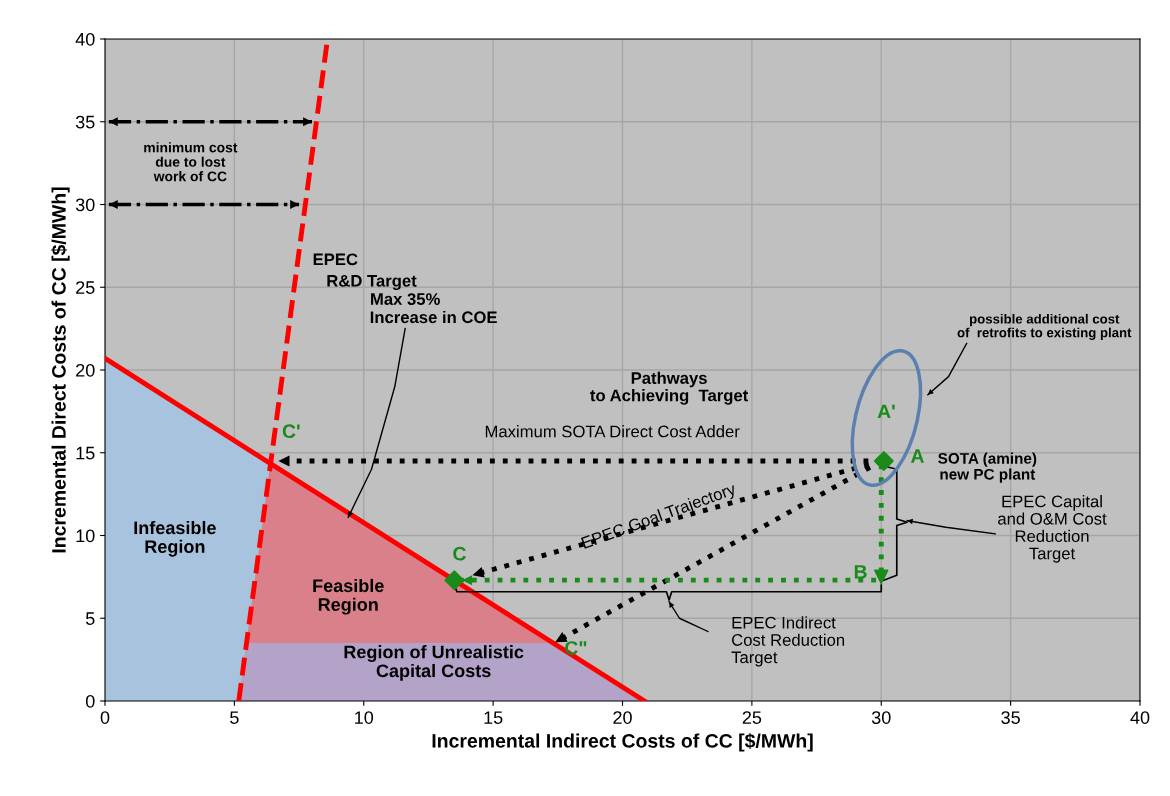  What do you see at coordinates (1052, 529) in the screenshot?
I see `annotation: EPEC Capital and O&M Cost Reduction Target` at bounding box center [1052, 529].